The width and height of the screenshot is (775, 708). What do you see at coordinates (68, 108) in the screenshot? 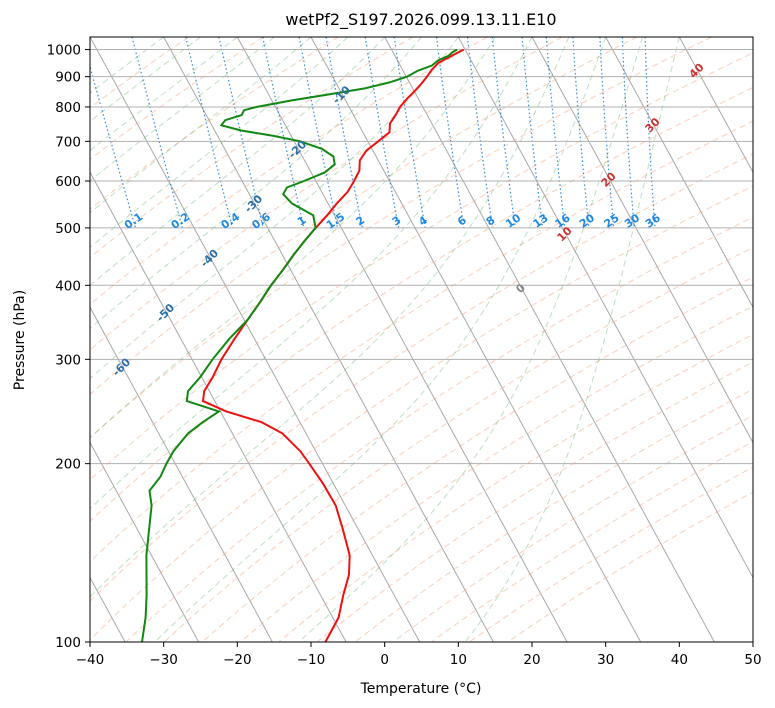
I see `y-tick-label: 800` at bounding box center [68, 108].